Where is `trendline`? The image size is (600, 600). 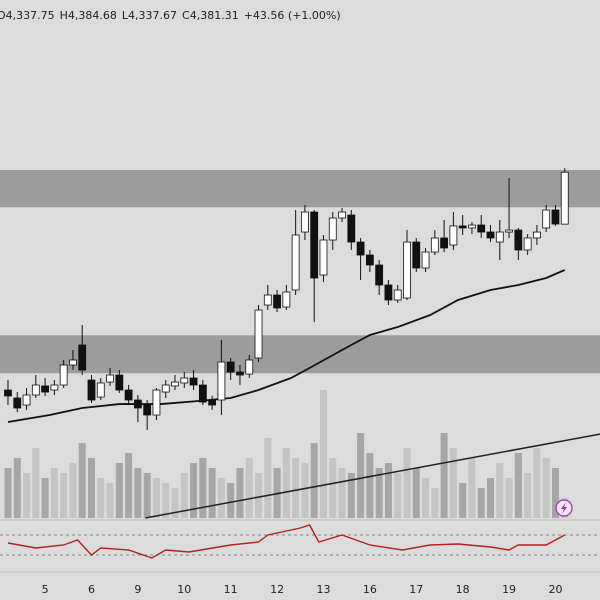 trendline is located at coordinates (372, 476).